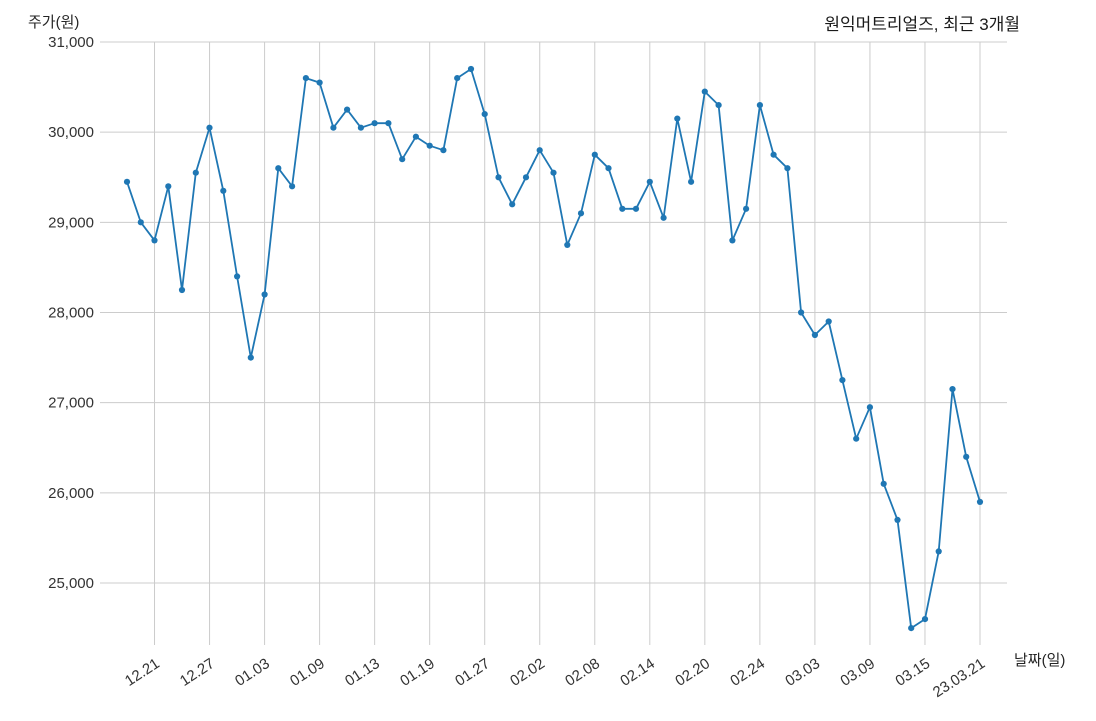  I want to click on x-tick-label: 01.03, so click(252, 672).